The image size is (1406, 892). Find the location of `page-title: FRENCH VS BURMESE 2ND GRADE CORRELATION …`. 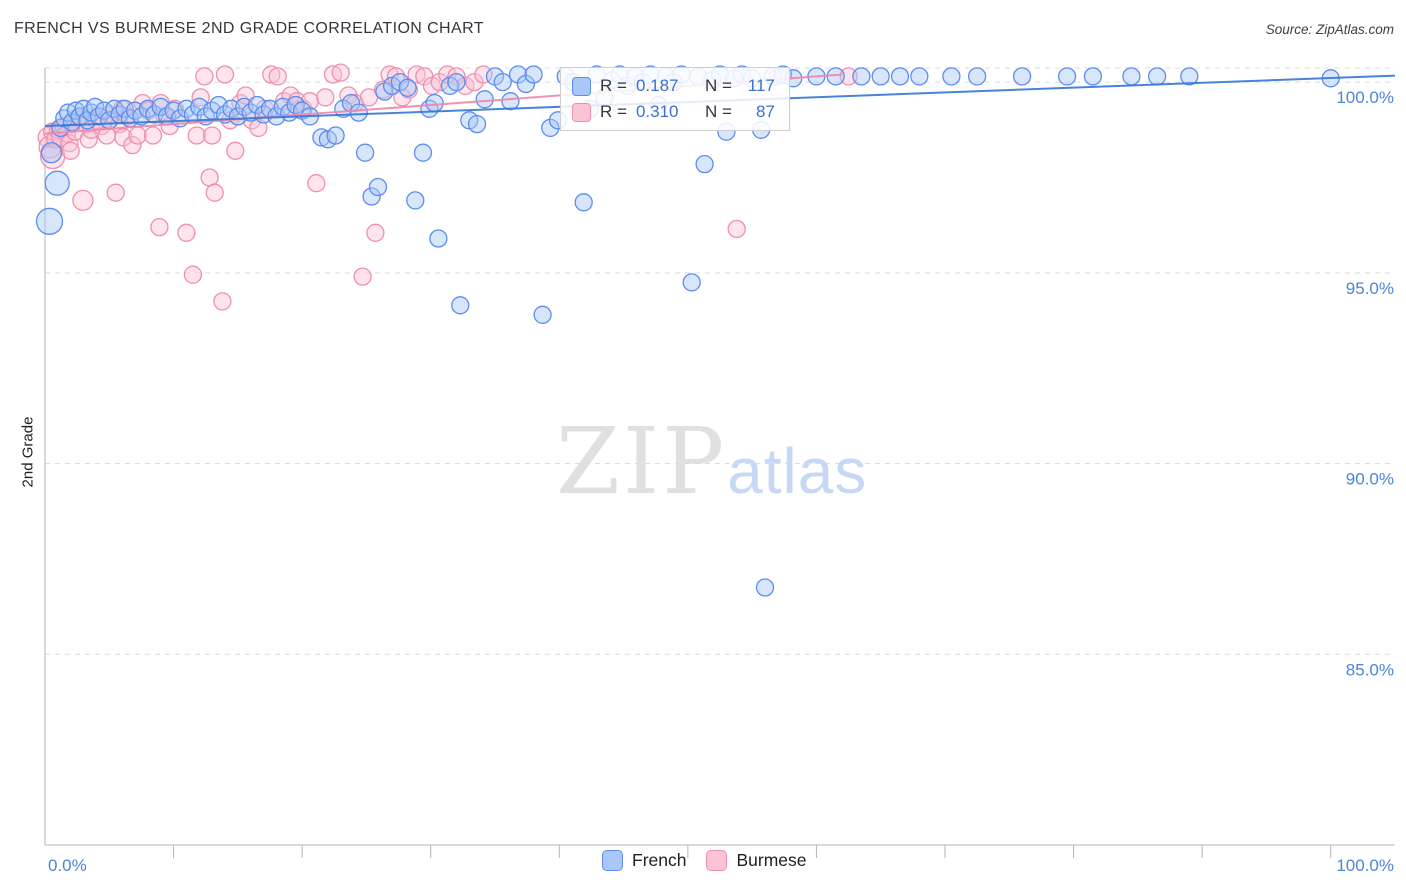

page-title: FRENCH VS BURMESE 2ND GRADE CORRELATION … is located at coordinates (249, 28).